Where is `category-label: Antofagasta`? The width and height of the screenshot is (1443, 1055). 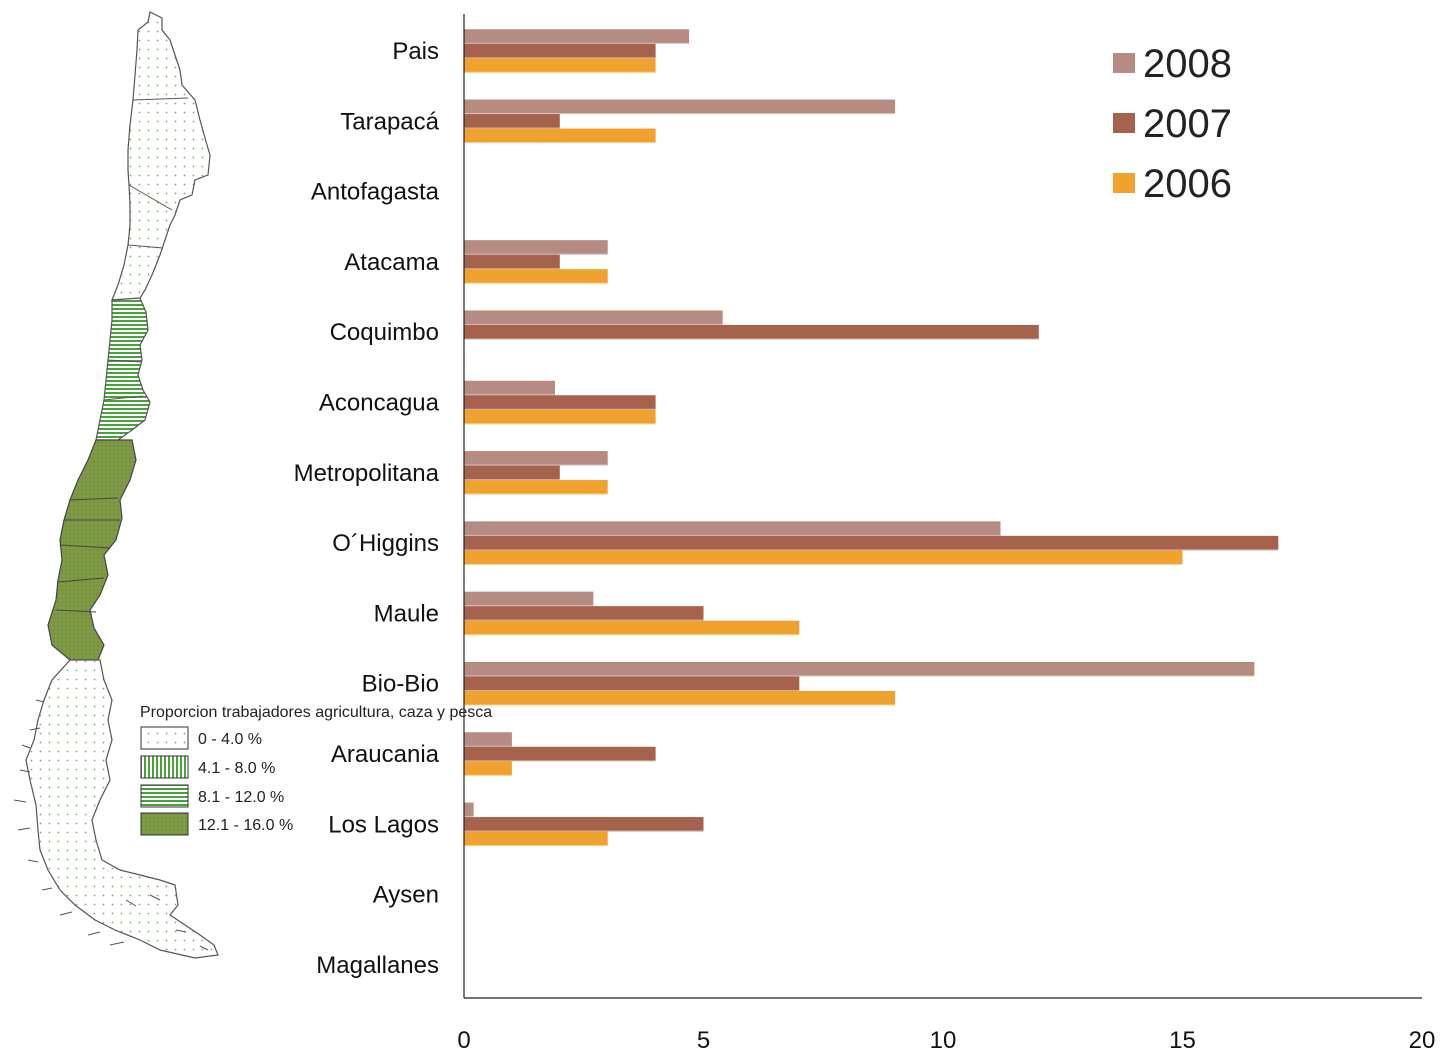 category-label: Antofagasta is located at coordinates (375, 192).